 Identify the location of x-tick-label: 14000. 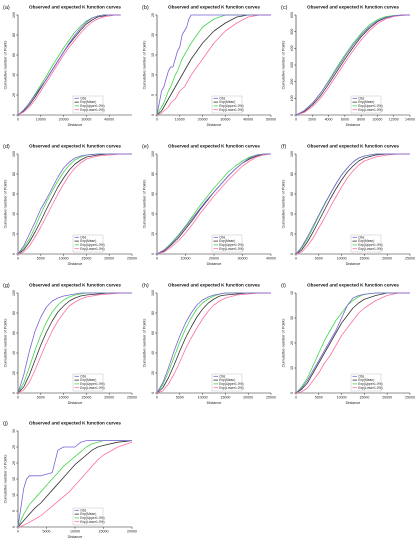
(410, 120).